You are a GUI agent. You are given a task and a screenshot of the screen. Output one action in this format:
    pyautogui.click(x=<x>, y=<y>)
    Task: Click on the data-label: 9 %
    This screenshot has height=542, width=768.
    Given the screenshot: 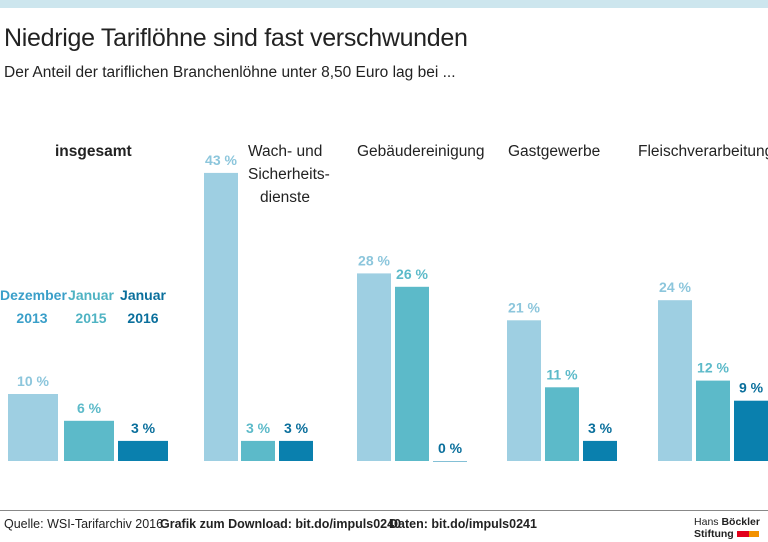 What is the action you would take?
    pyautogui.click(x=751, y=388)
    